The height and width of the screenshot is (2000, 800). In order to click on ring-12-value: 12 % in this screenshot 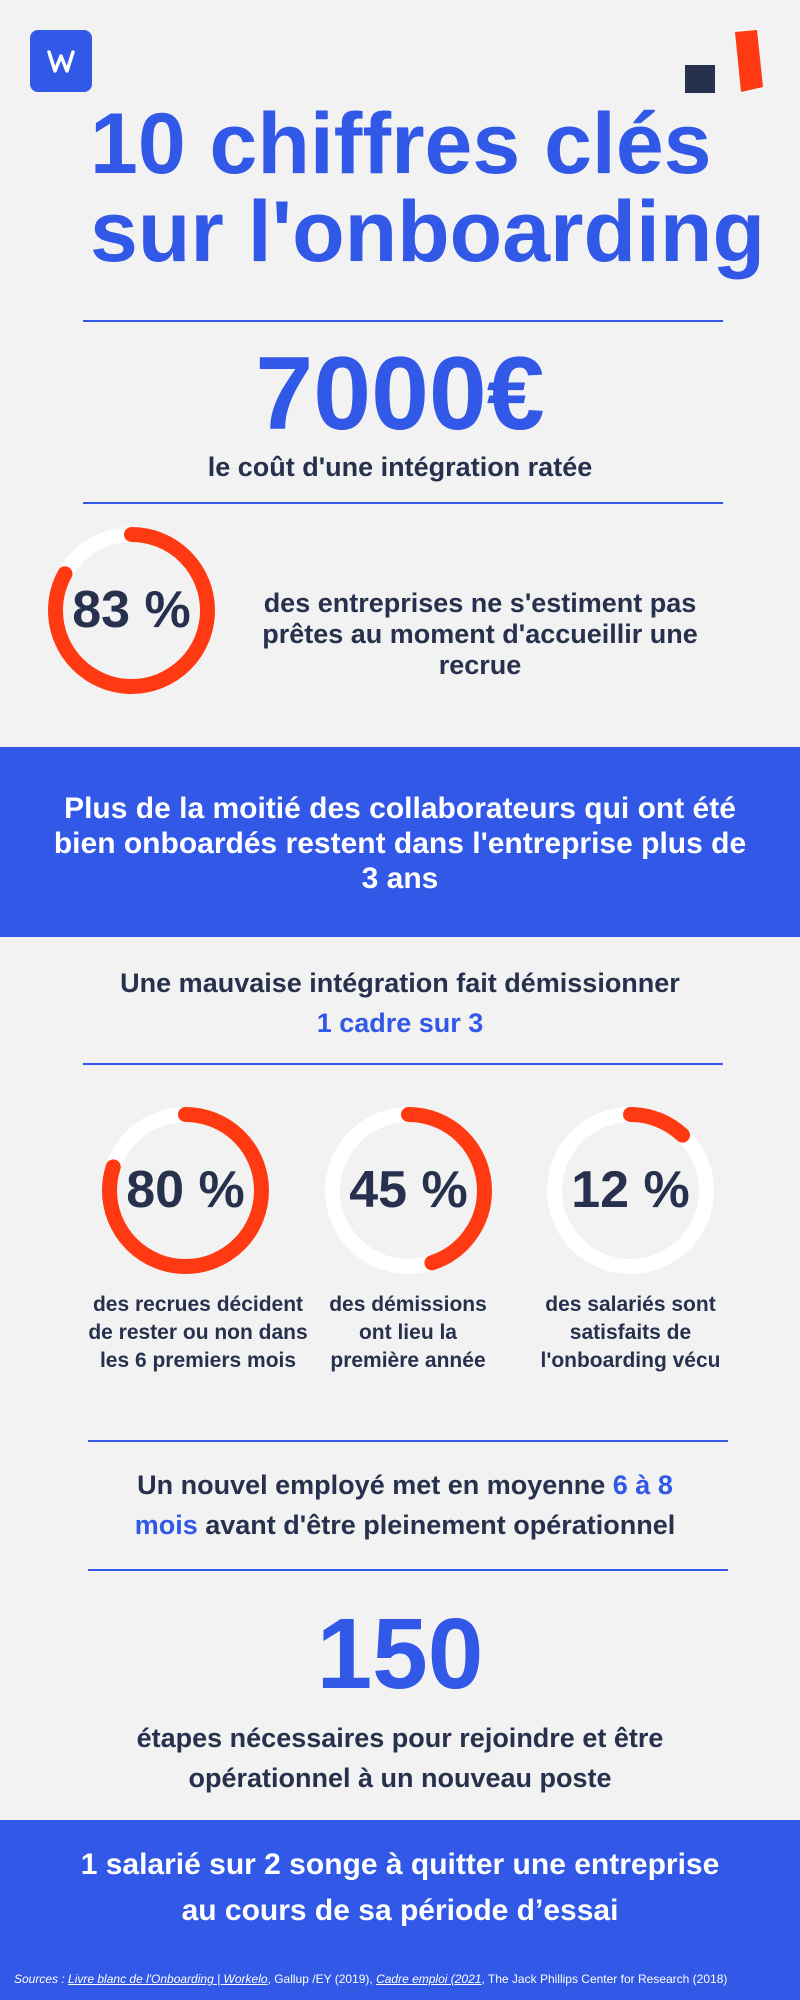, I will do `click(630, 1190)`.